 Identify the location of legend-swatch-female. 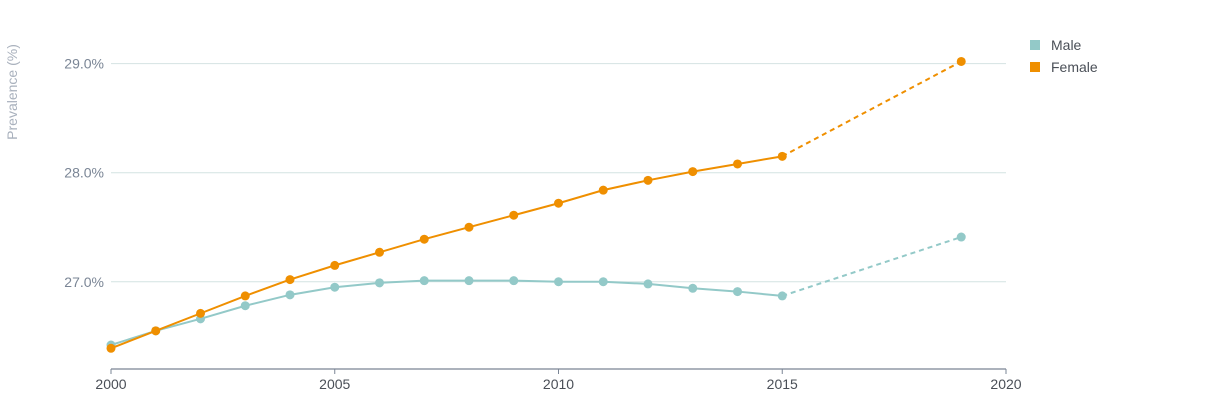
(1035, 67).